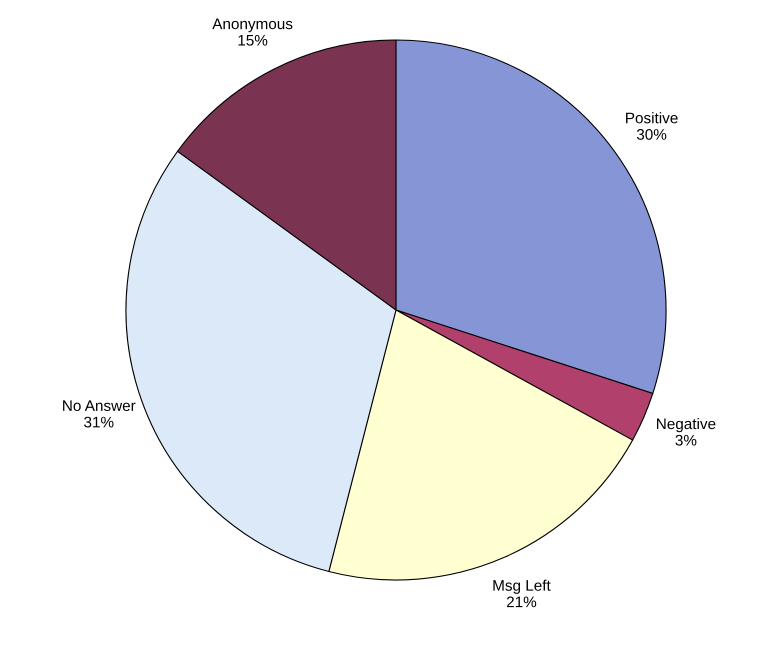 The image size is (760, 658). I want to click on slice-label: Msg Left, so click(522, 587).